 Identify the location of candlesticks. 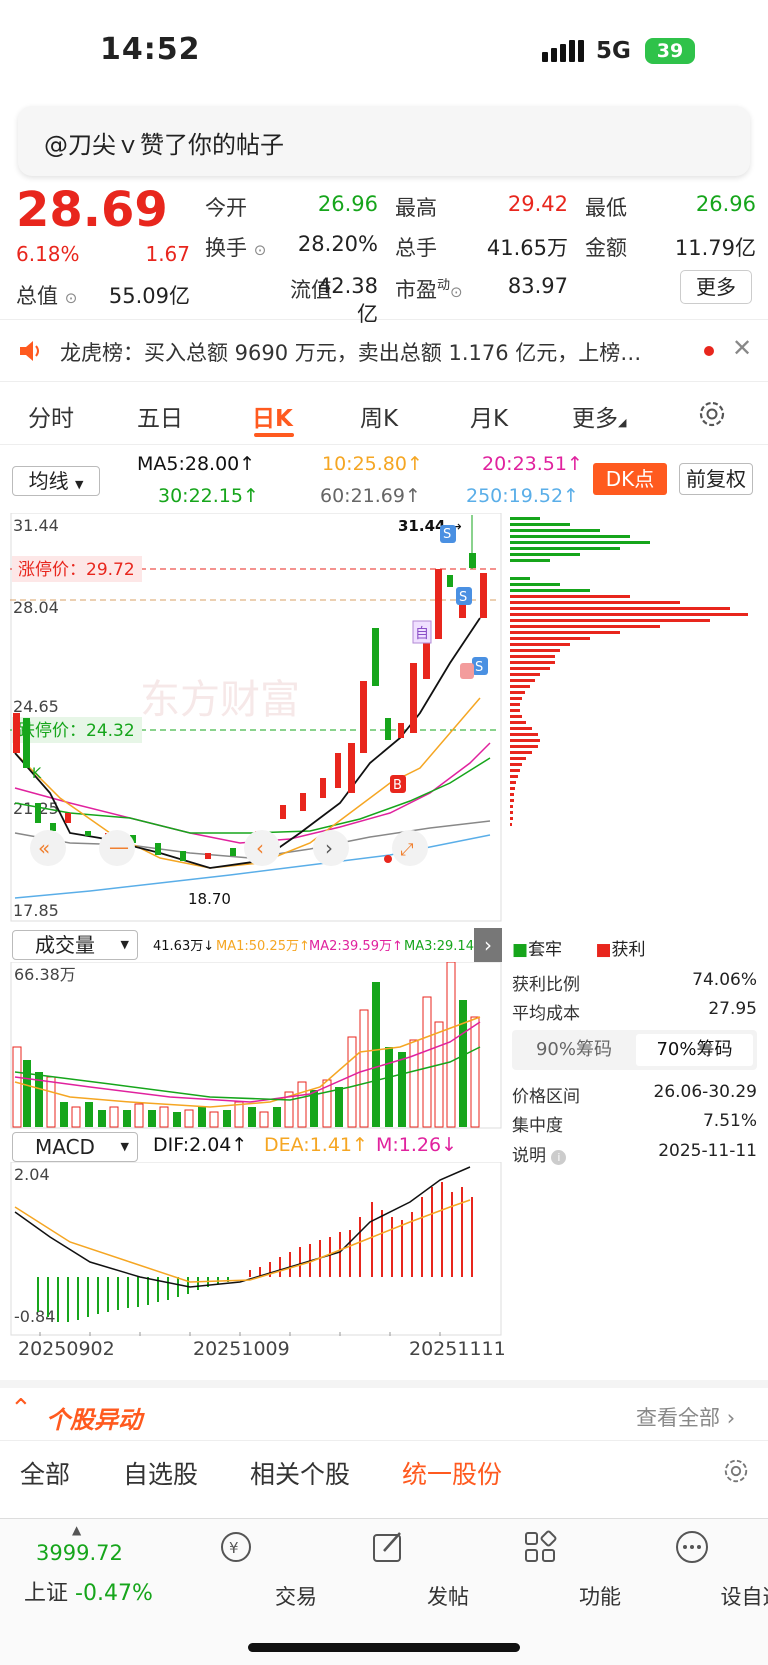
(250, 688).